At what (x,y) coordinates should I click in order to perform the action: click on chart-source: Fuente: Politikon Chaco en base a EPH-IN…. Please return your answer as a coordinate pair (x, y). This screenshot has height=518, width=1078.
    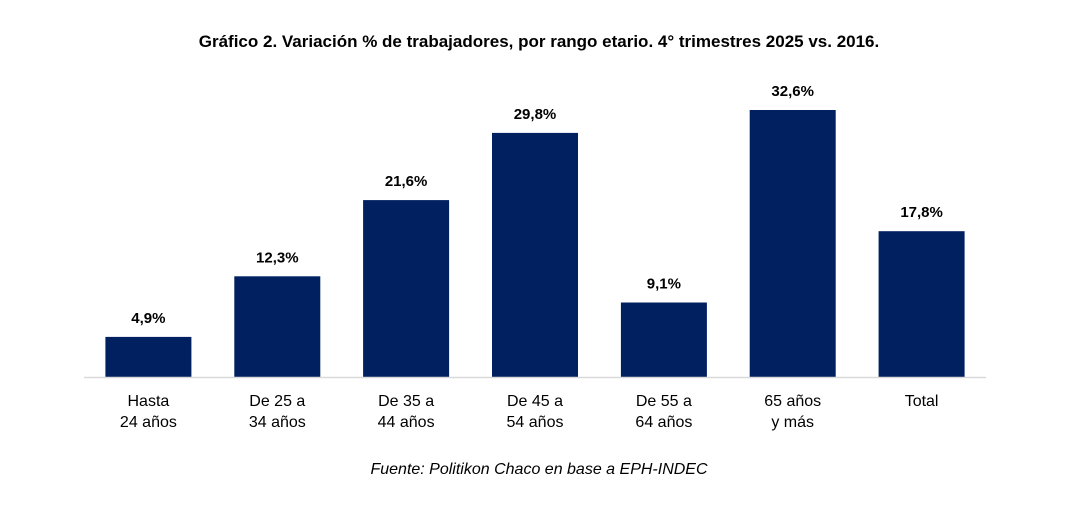
    Looking at the image, I should click on (539, 469).